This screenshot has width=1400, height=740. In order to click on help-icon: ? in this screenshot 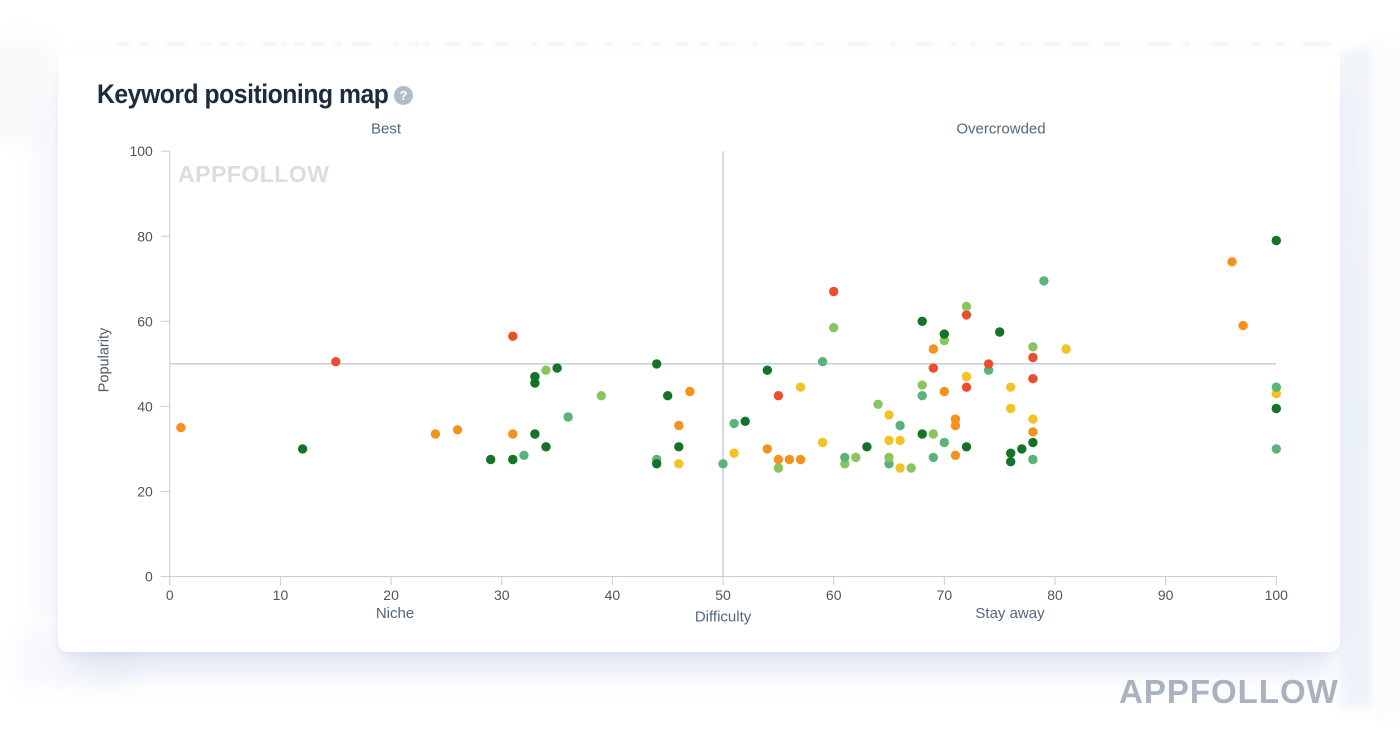, I will do `click(403, 95)`.